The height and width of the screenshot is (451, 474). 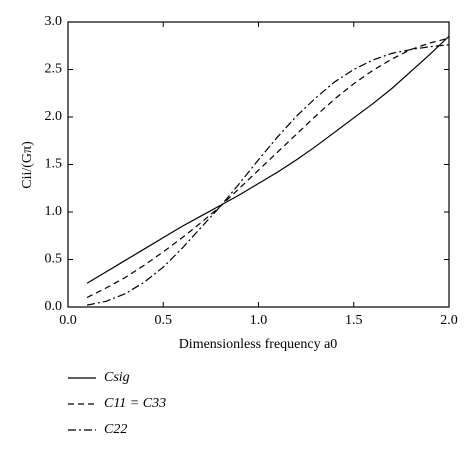 I want to click on y-tick-label: 0.0, so click(x=54, y=306).